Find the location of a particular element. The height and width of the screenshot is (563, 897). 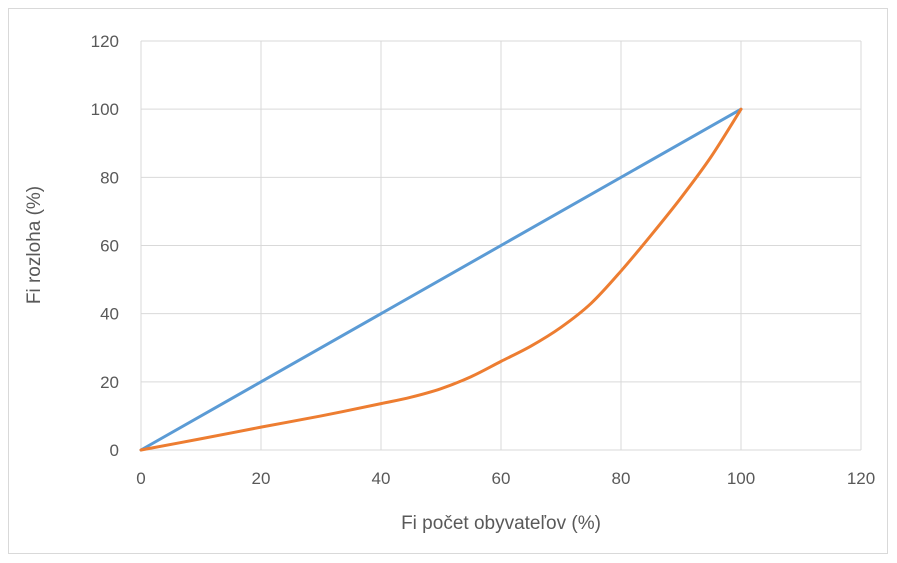

y-tick-label: 40 is located at coordinates (109, 314).